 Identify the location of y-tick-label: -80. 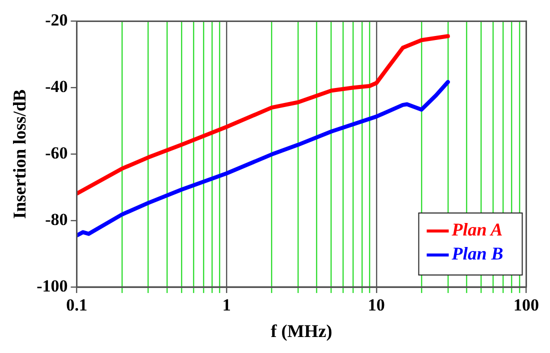
(56, 219).